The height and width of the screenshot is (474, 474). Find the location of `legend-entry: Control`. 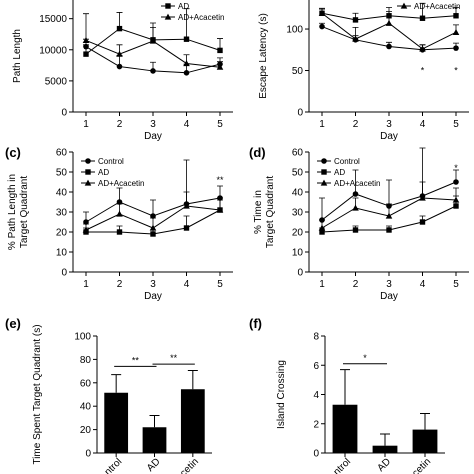

legend-entry: Control is located at coordinates (347, 161).